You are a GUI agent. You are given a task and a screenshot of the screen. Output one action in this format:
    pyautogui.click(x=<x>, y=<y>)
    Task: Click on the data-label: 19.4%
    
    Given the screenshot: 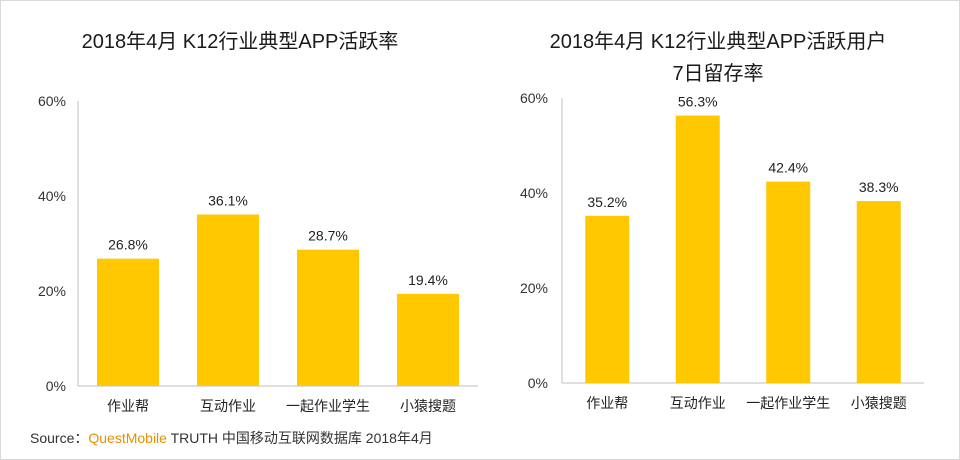 What is the action you would take?
    pyautogui.click(x=428, y=280)
    